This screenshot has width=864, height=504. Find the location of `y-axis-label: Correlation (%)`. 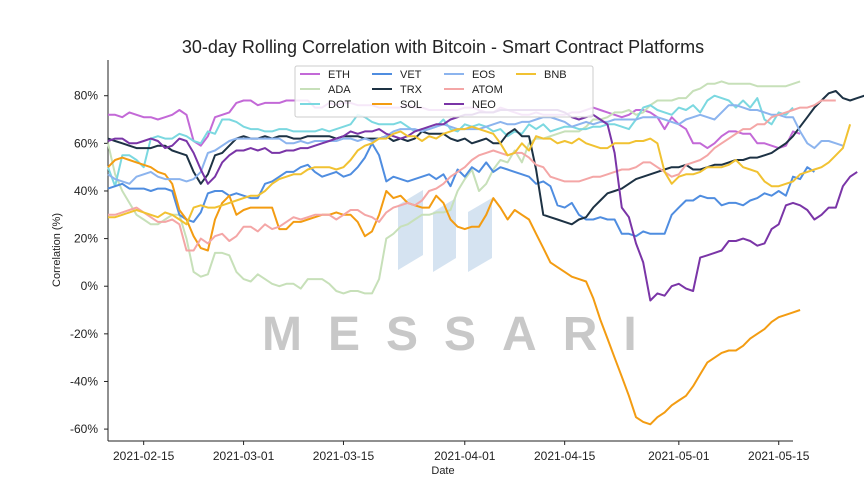

y-axis-label: Correlation (%) is located at coordinates (57, 250).